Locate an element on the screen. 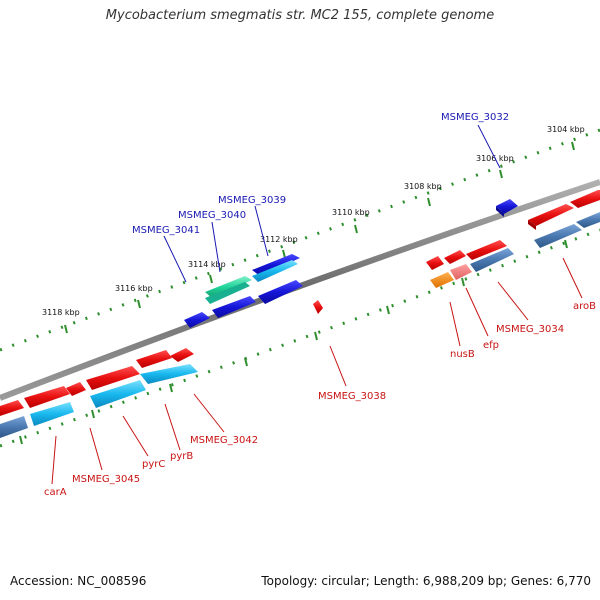 The height and width of the screenshot is (600, 600). svg-text: MSMEG_3040 is located at coordinates (212, 215).